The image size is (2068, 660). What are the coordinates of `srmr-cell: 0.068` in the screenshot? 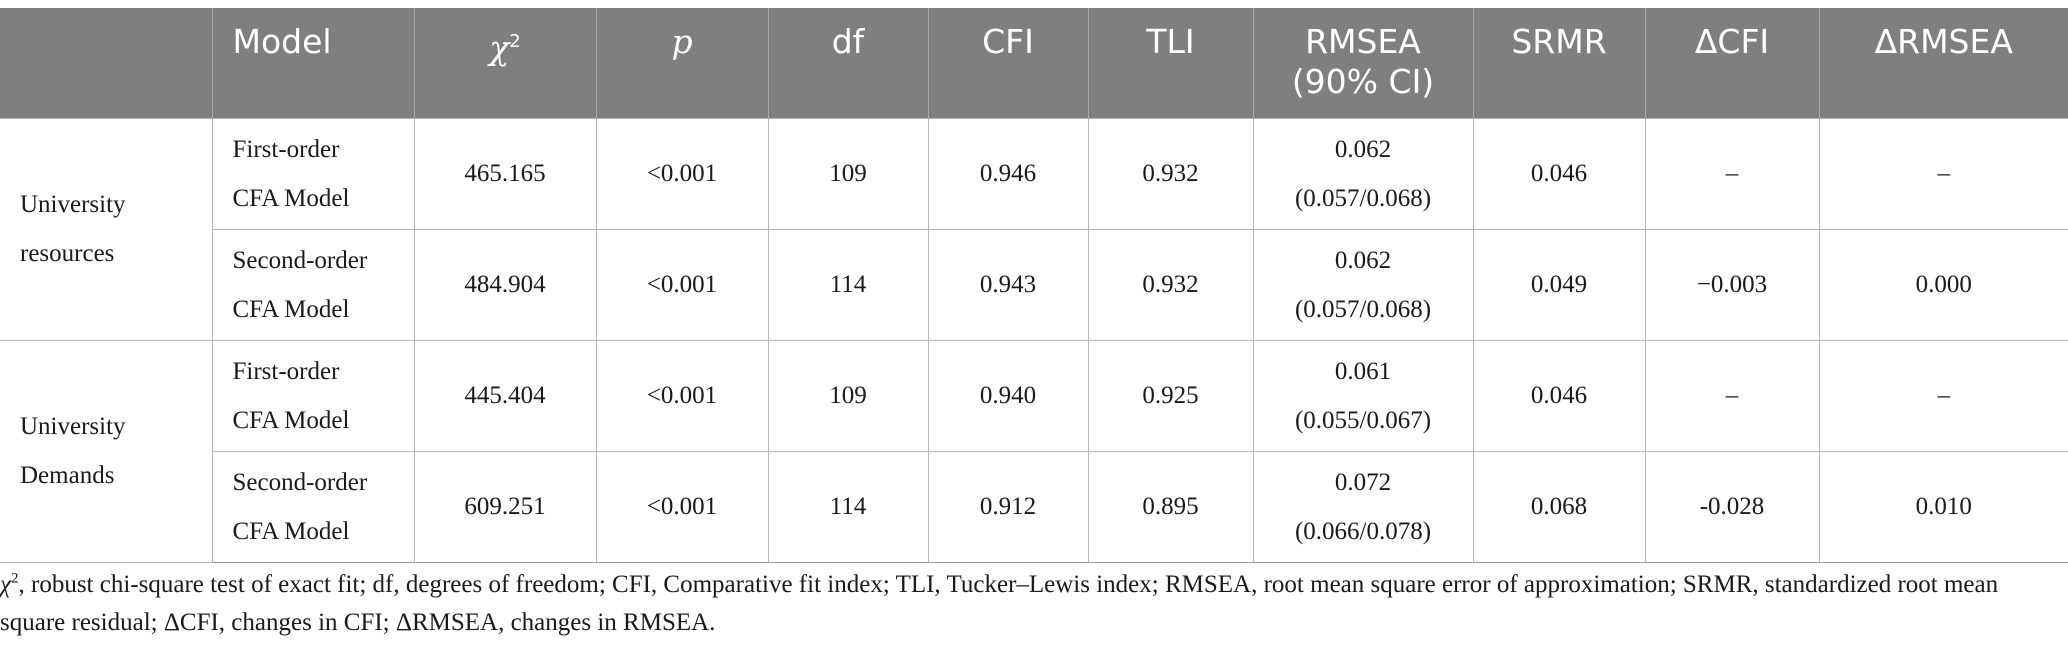 It's located at (1559, 506).